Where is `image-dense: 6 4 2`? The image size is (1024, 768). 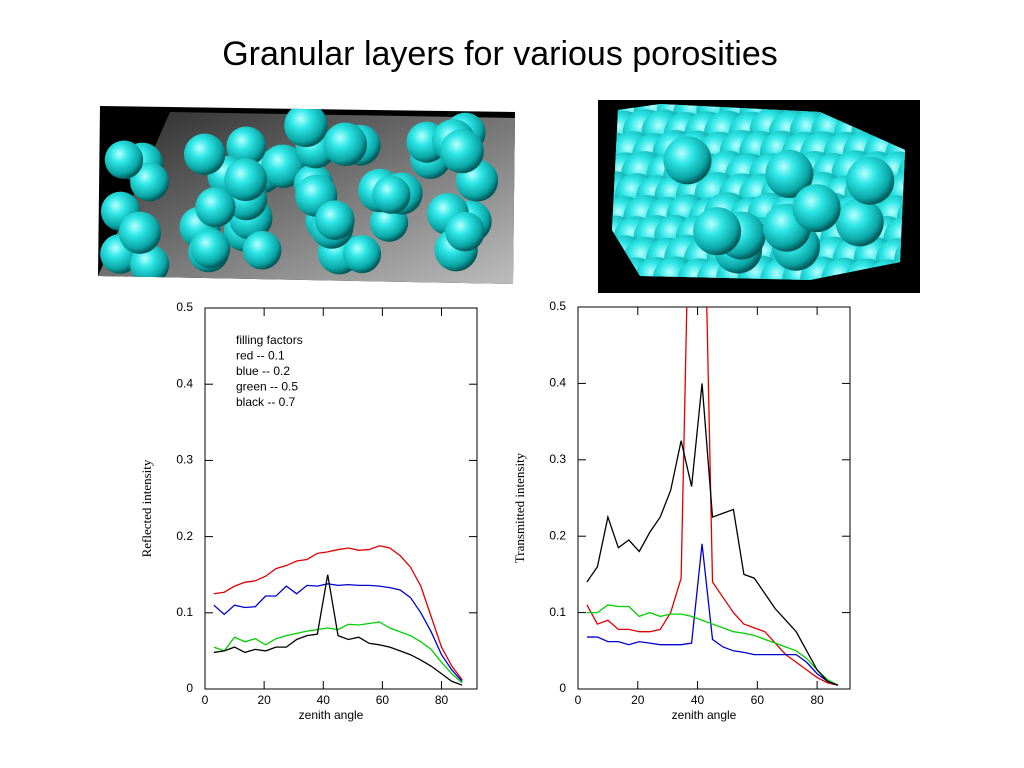
image-dense: 6 4 2 is located at coordinates (759, 196).